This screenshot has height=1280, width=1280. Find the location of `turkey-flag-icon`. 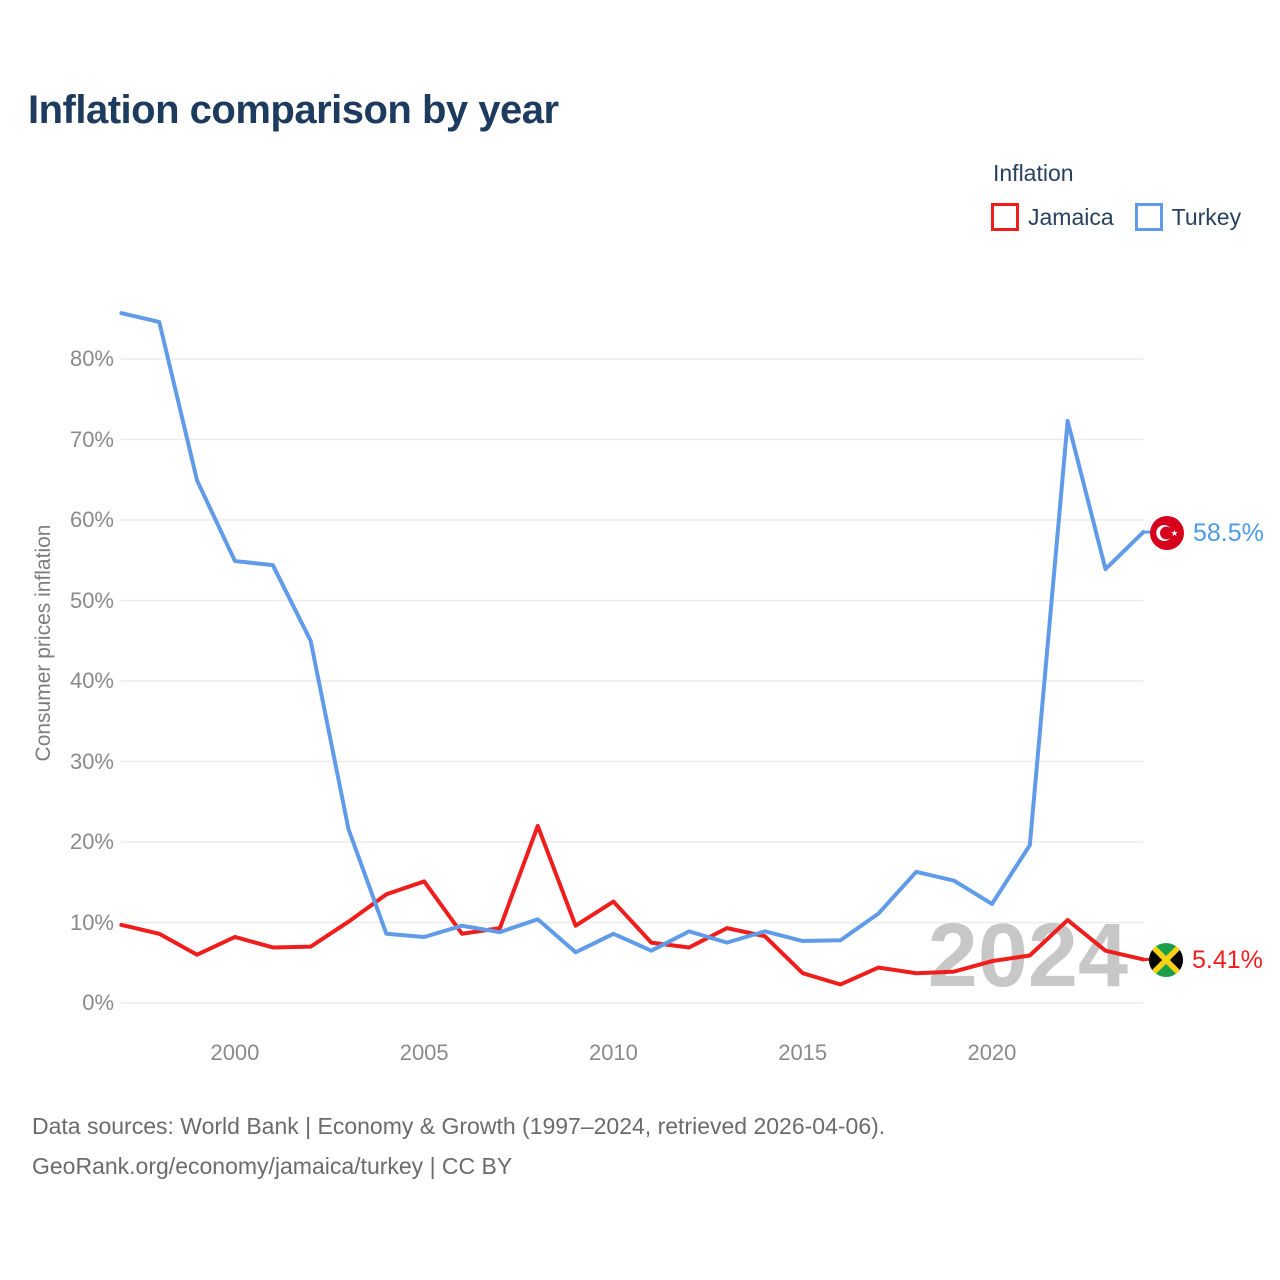

turkey-flag-icon is located at coordinates (1167, 533).